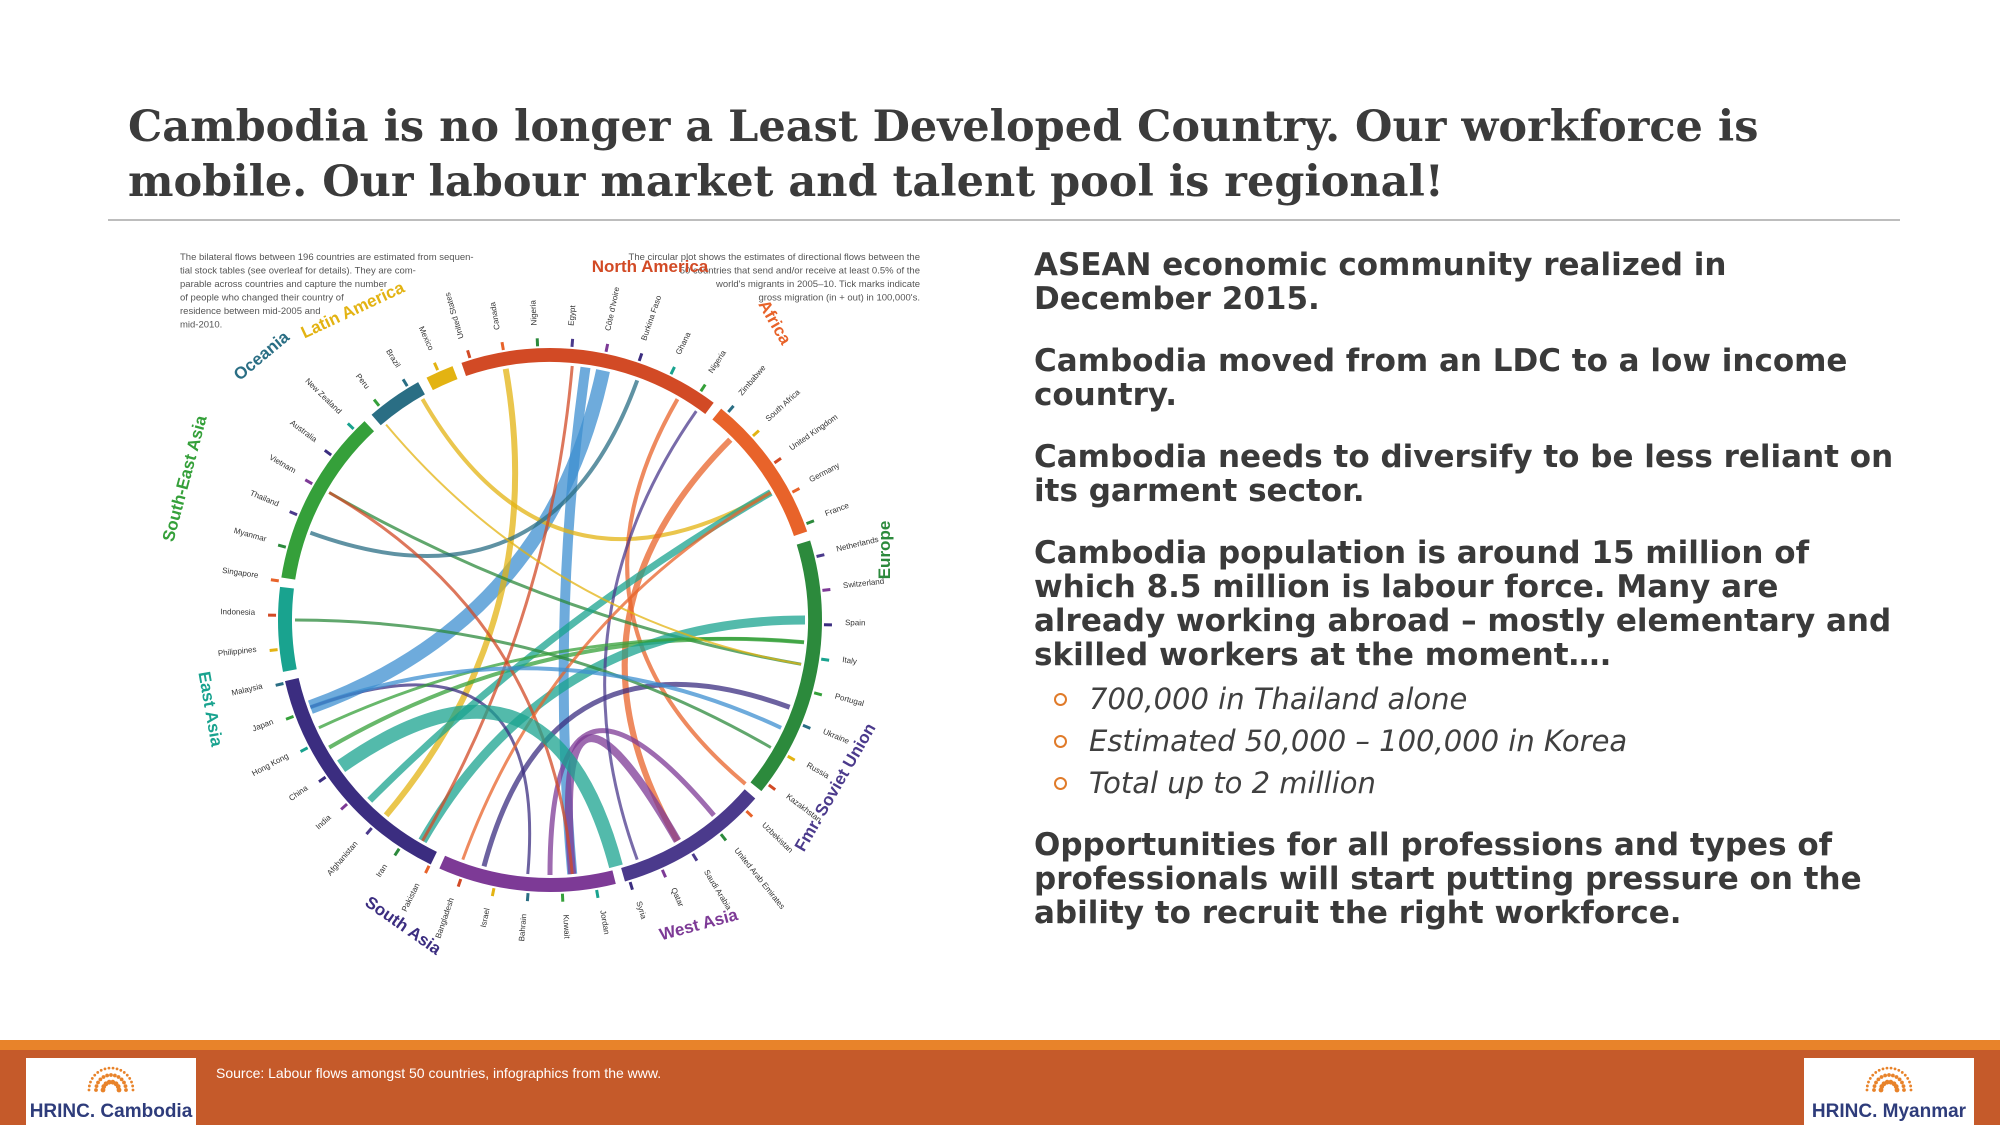 This screenshot has height=1125, width=2000. Describe the element at coordinates (1000, 1087) in the screenshot. I see `footer-band` at that location.